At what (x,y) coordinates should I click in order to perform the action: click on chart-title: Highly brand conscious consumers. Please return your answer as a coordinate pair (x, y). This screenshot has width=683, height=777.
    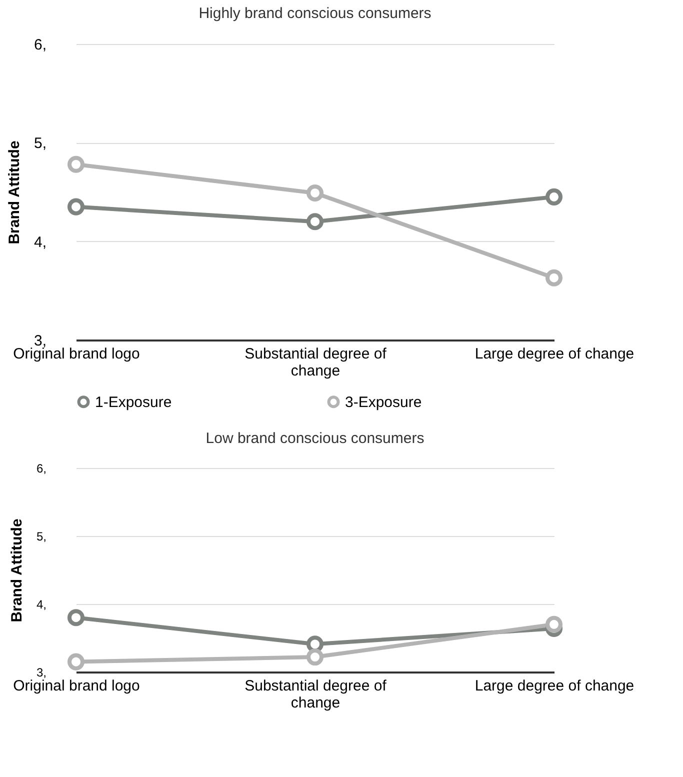
    Looking at the image, I should click on (315, 13).